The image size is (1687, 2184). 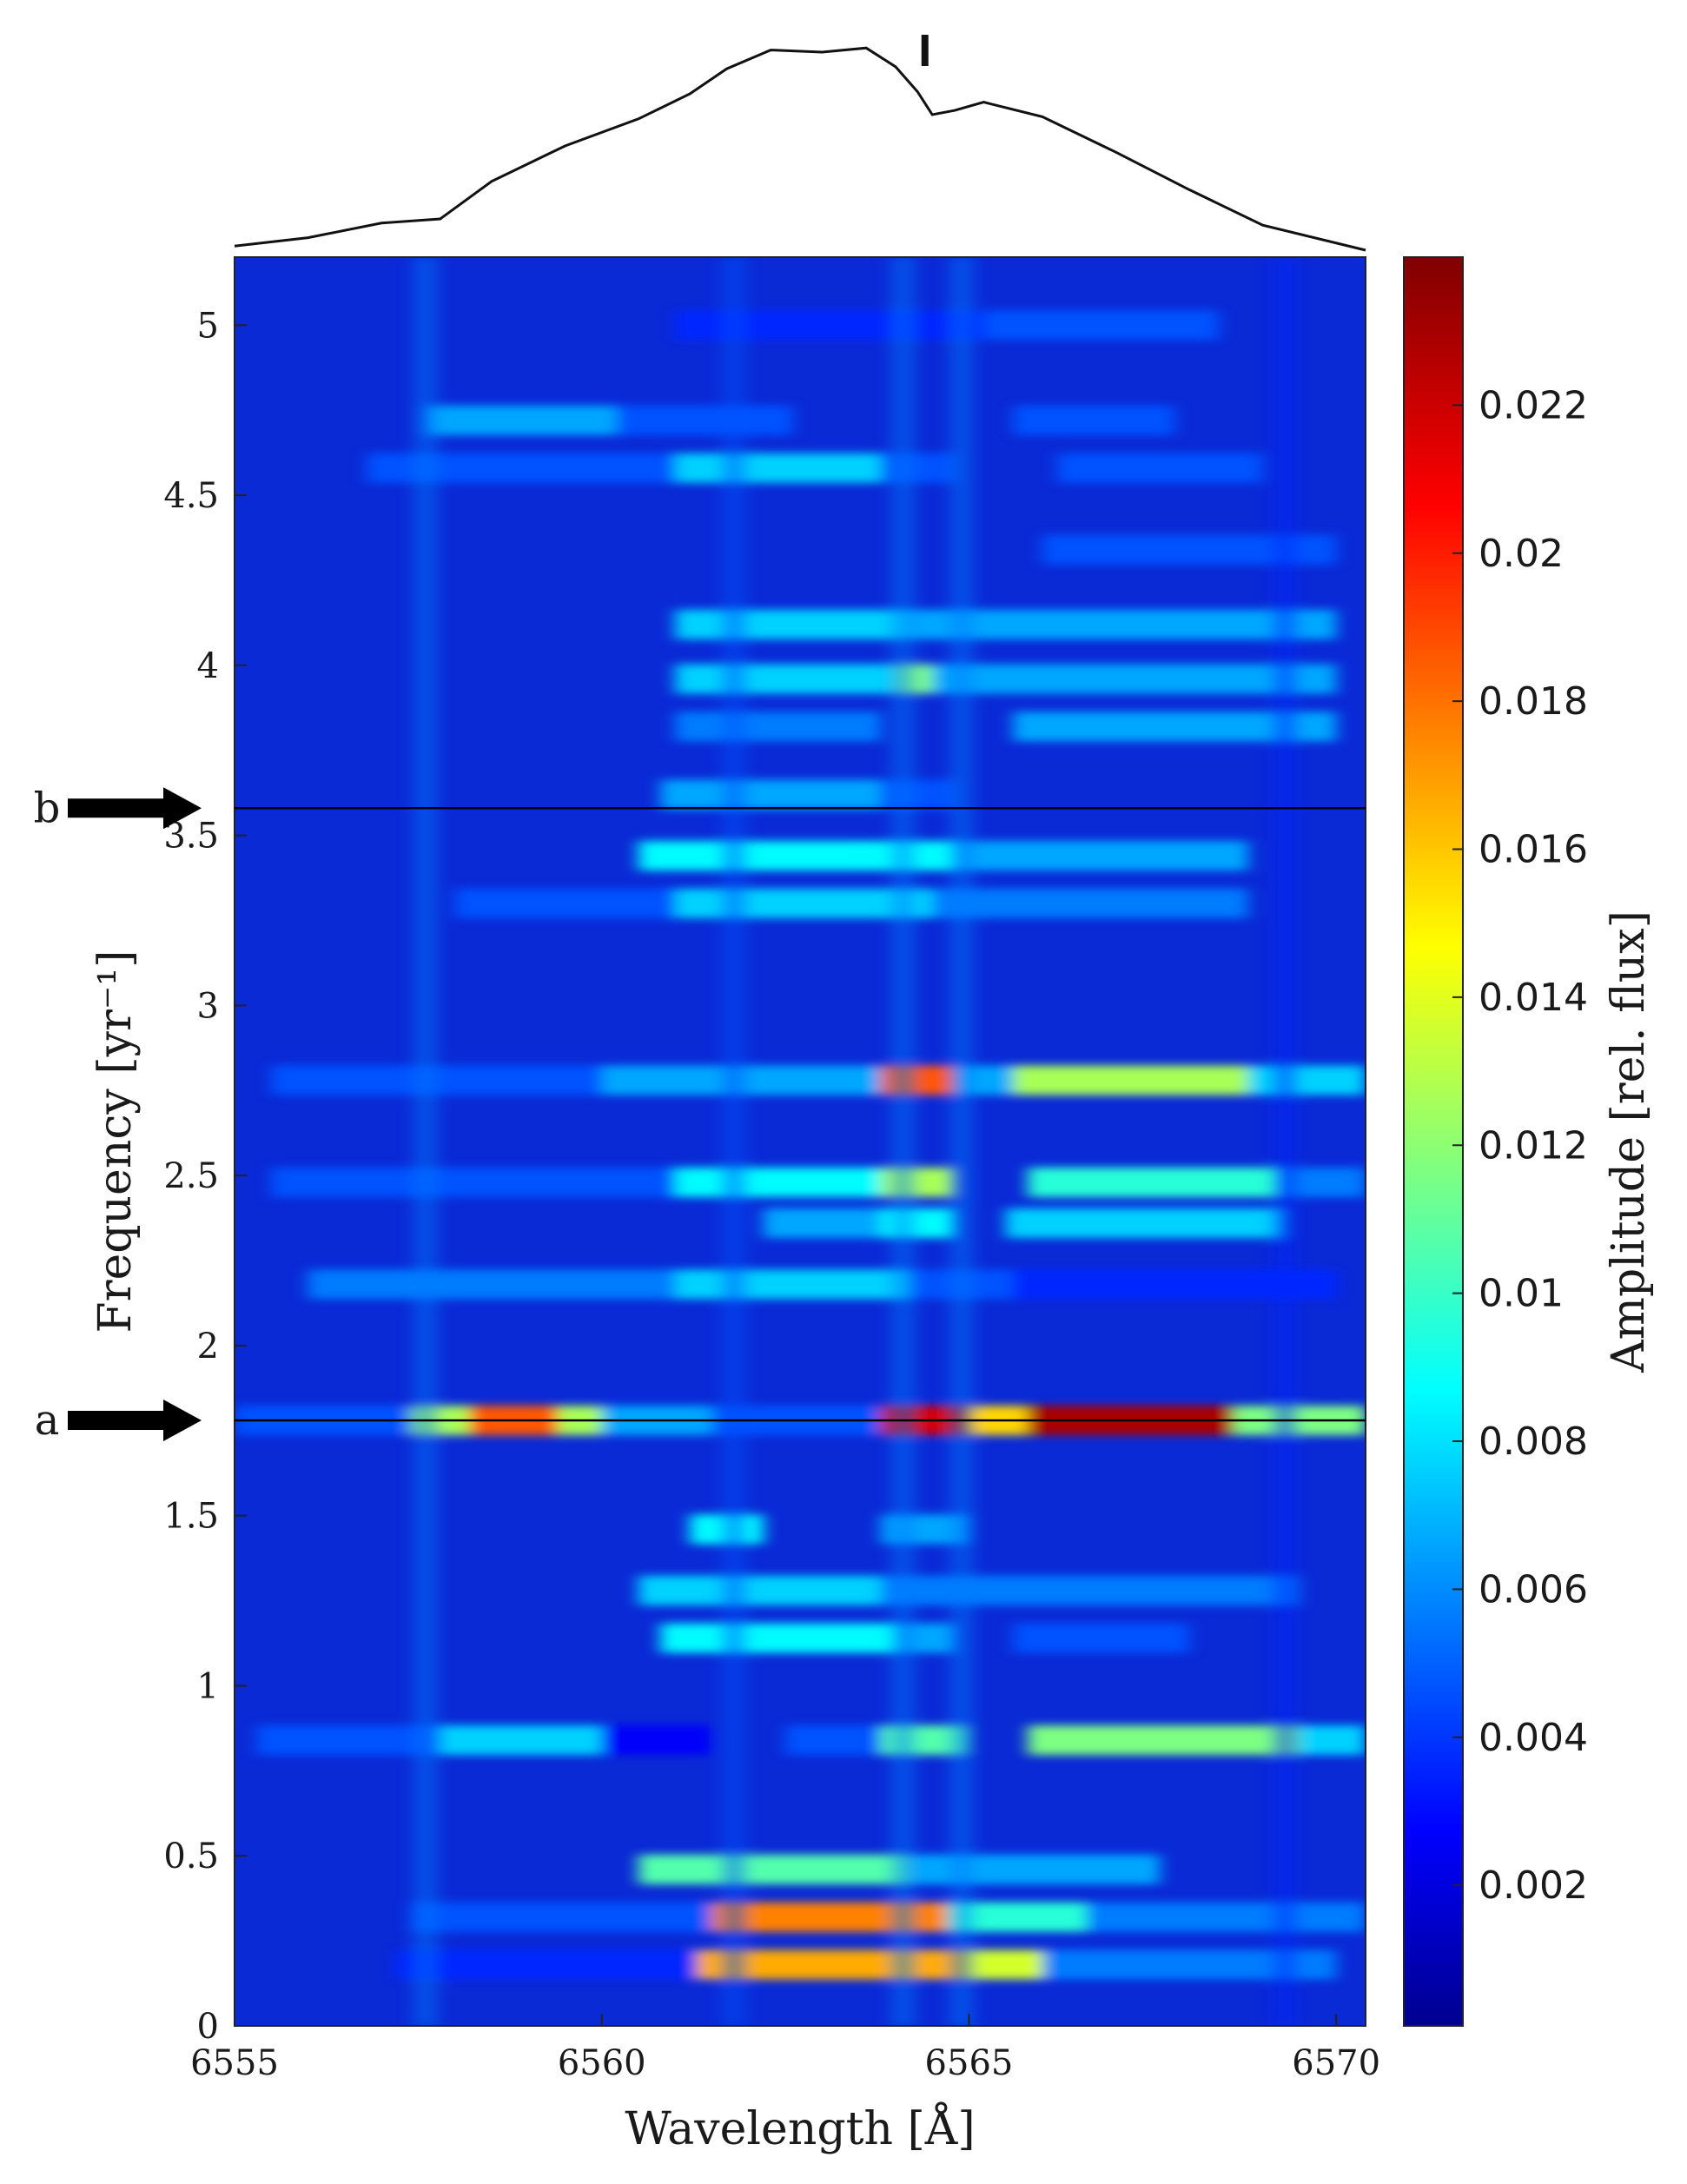 I want to click on y-tick-label-5: 2.5, so click(x=191, y=1176).